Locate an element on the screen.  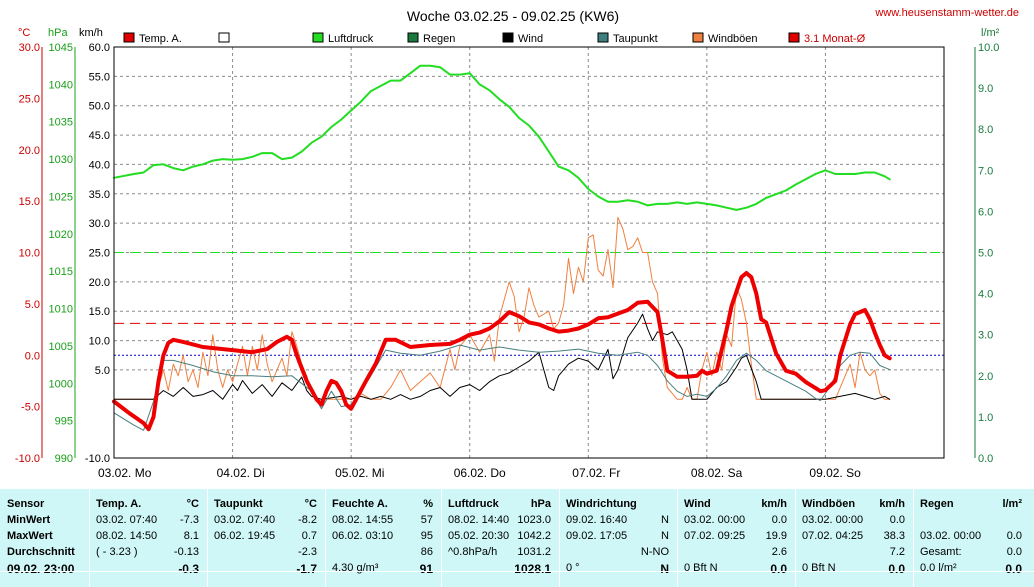
gust-unit: km/h is located at coordinates (892, 504).